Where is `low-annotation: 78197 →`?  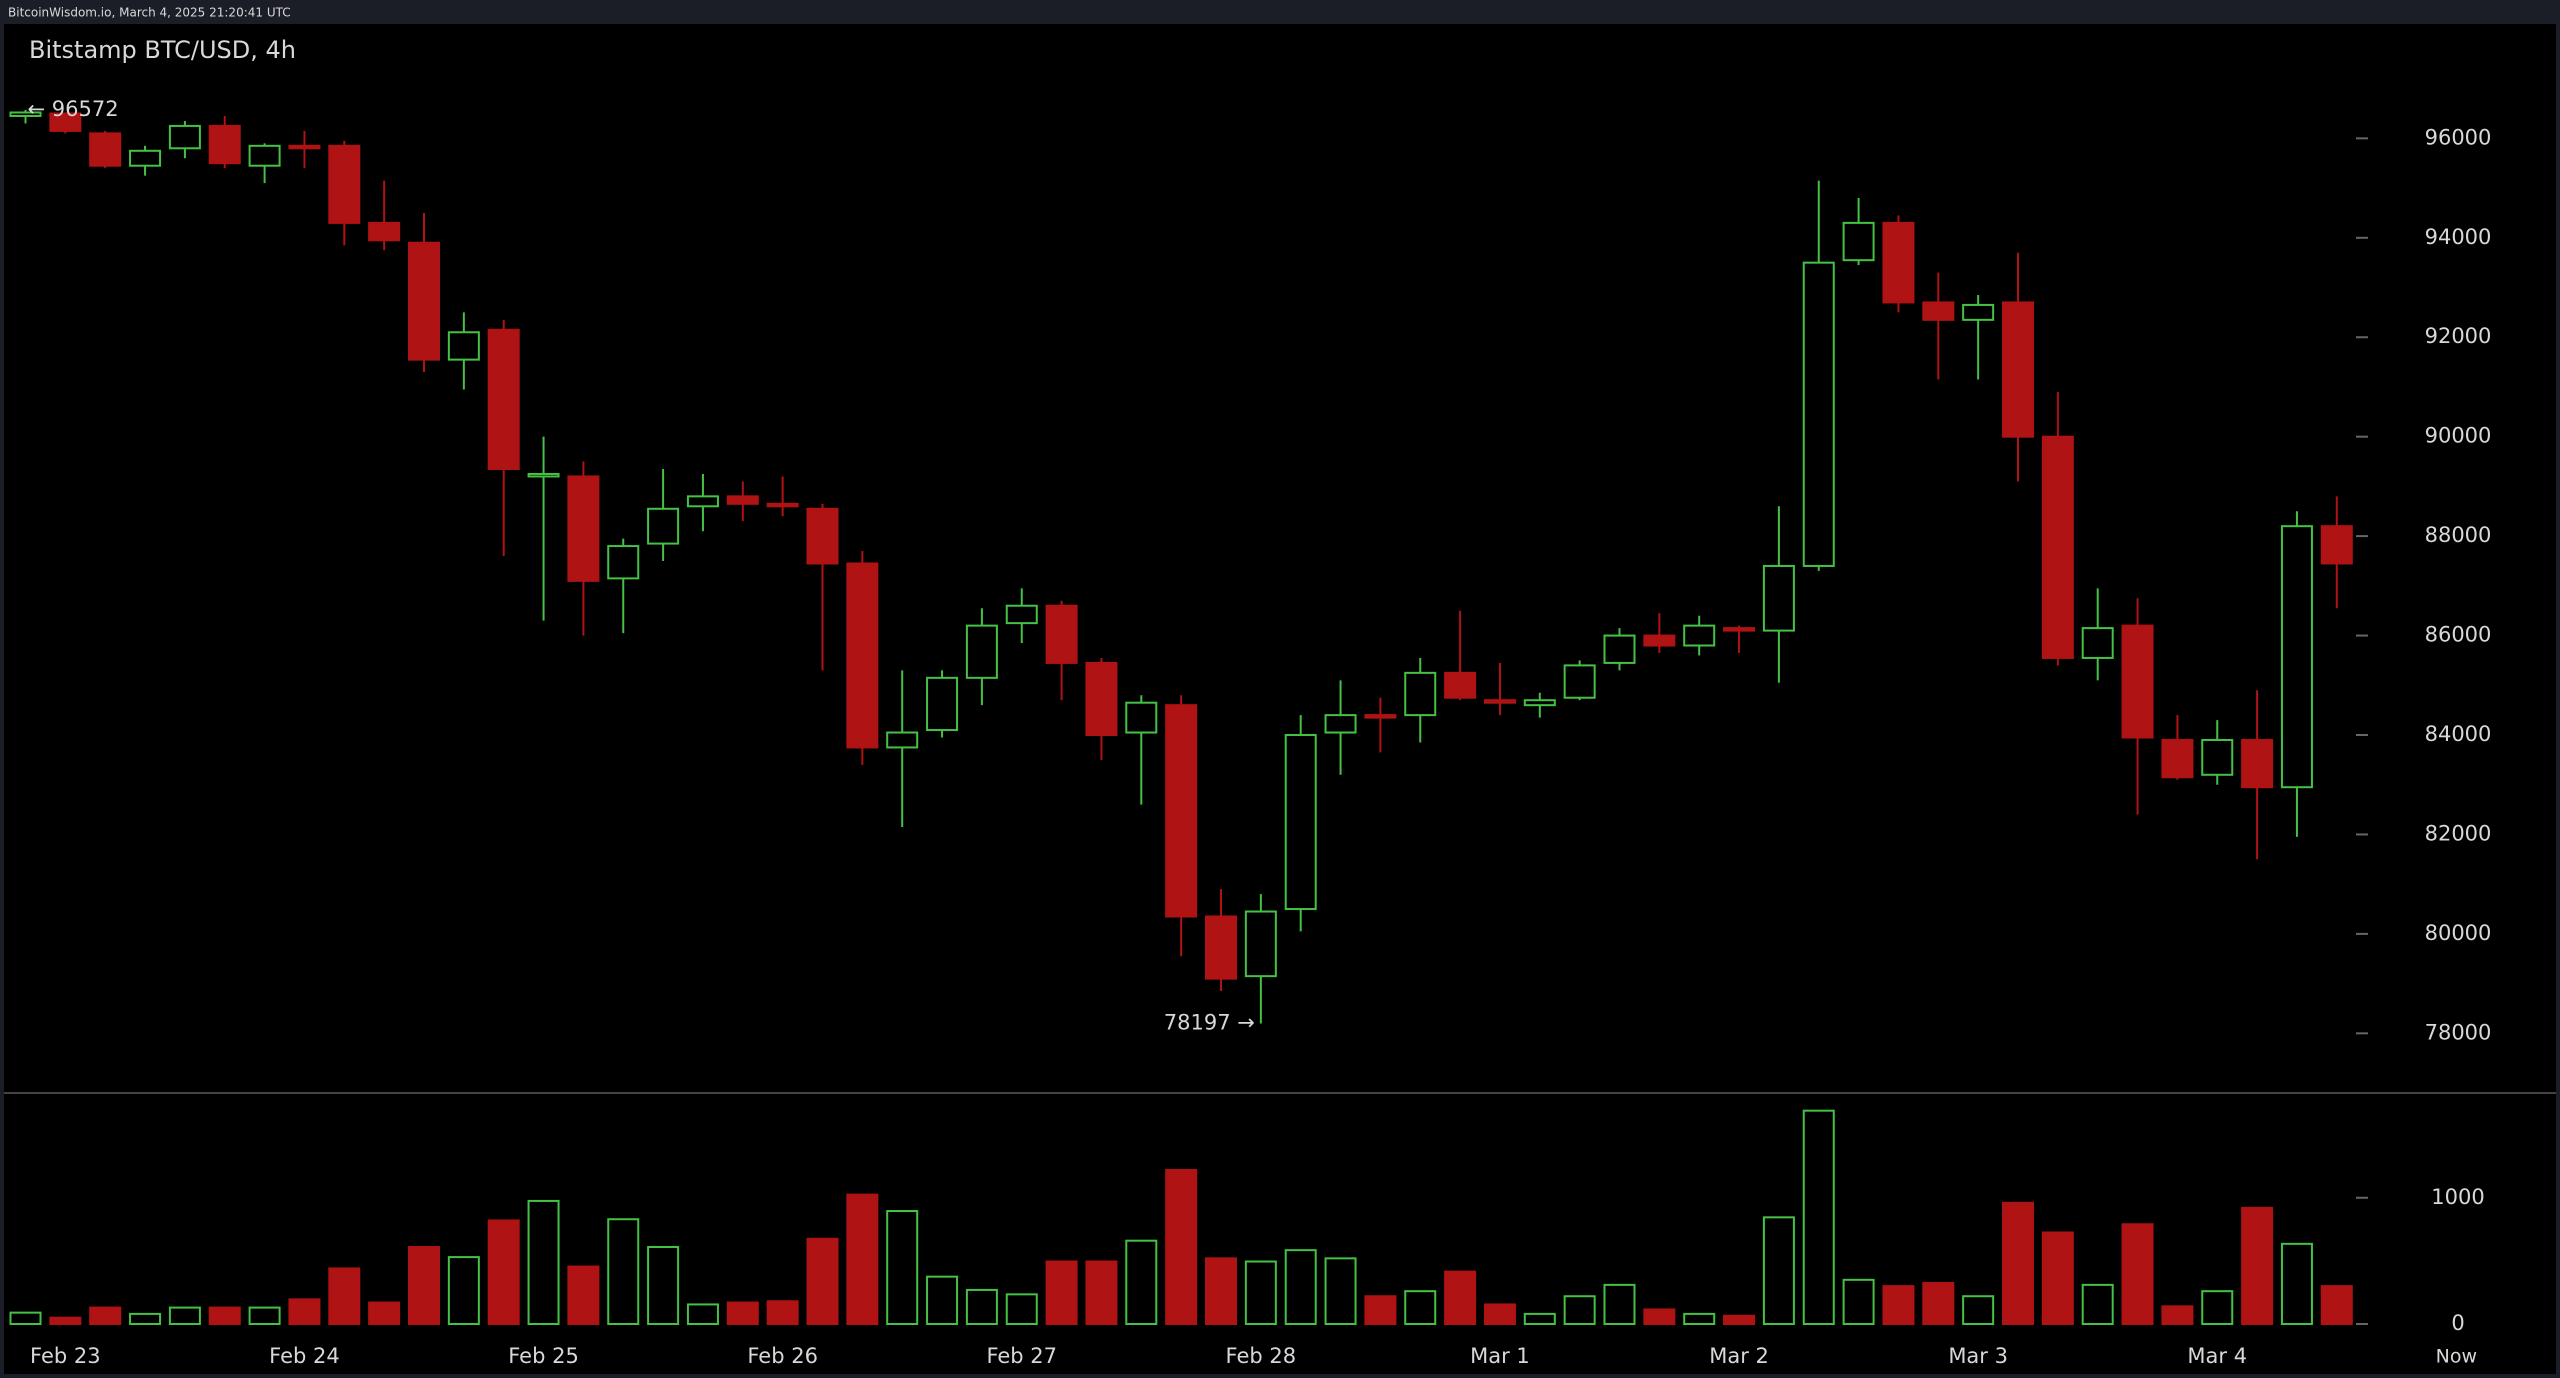
low-annotation: 78197 → is located at coordinates (1209, 1023).